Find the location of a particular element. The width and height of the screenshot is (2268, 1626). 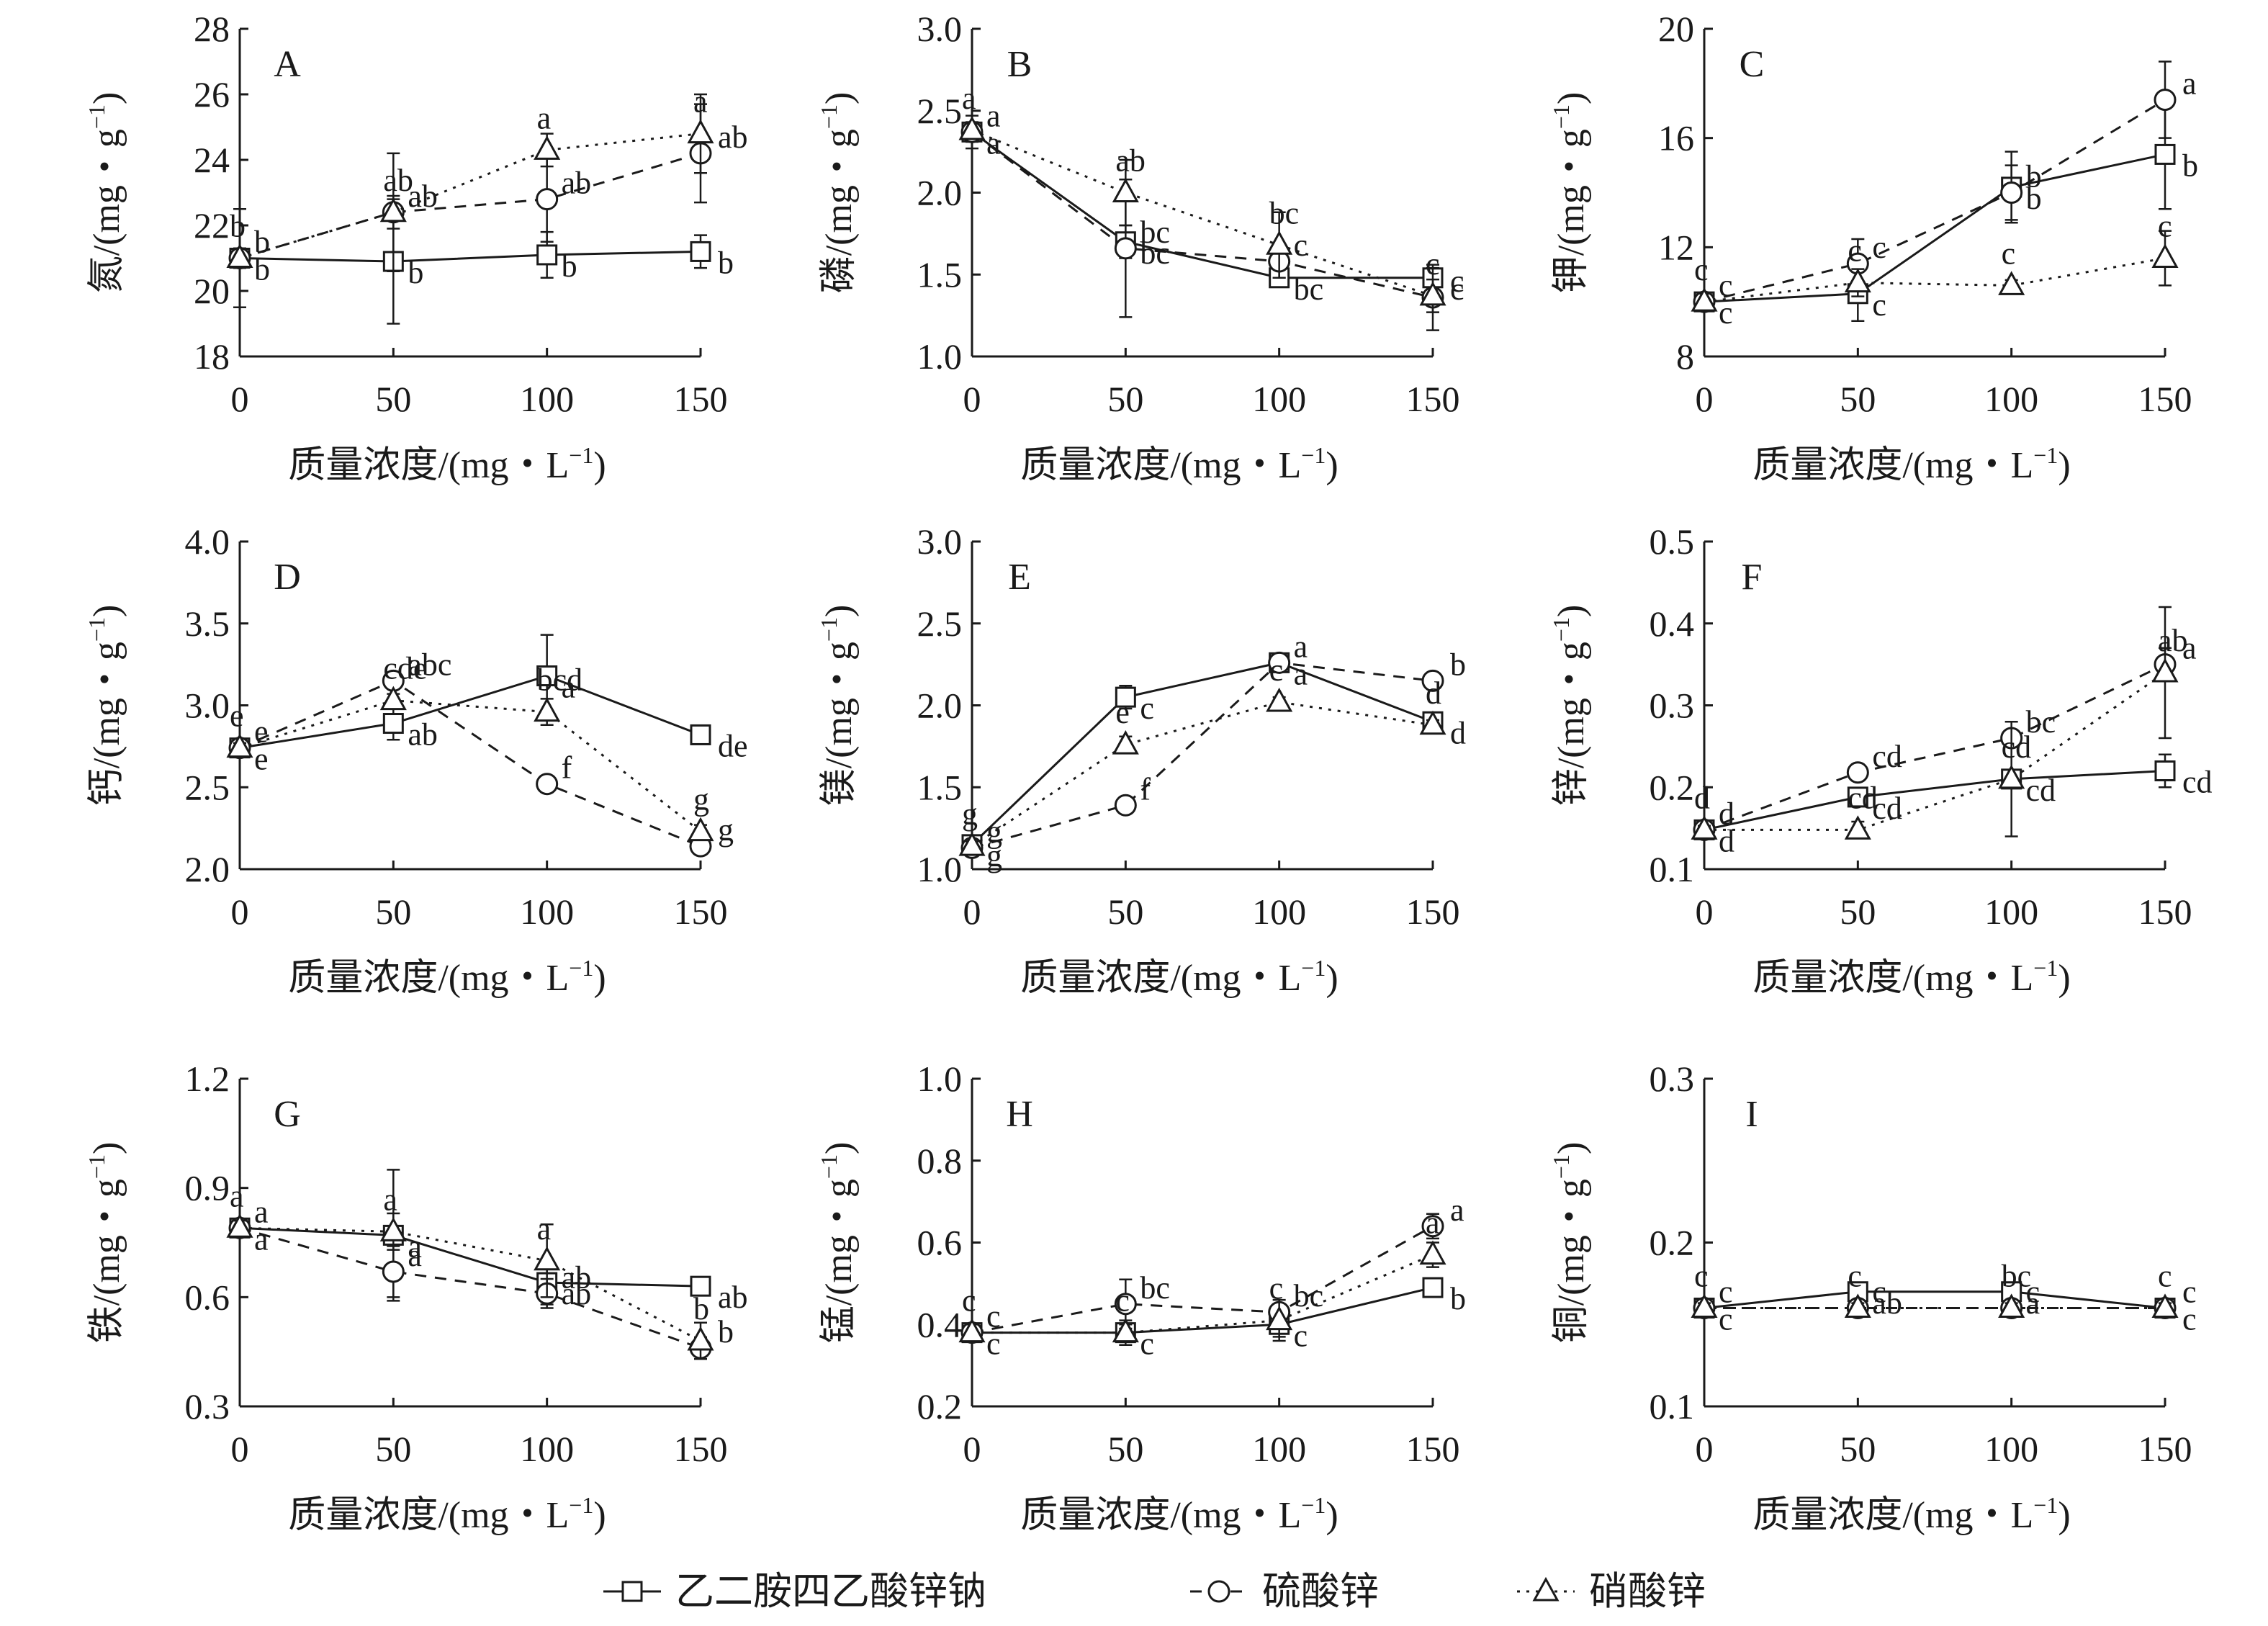

legend-label: 硫酸锌 is located at coordinates (1320, 1591).